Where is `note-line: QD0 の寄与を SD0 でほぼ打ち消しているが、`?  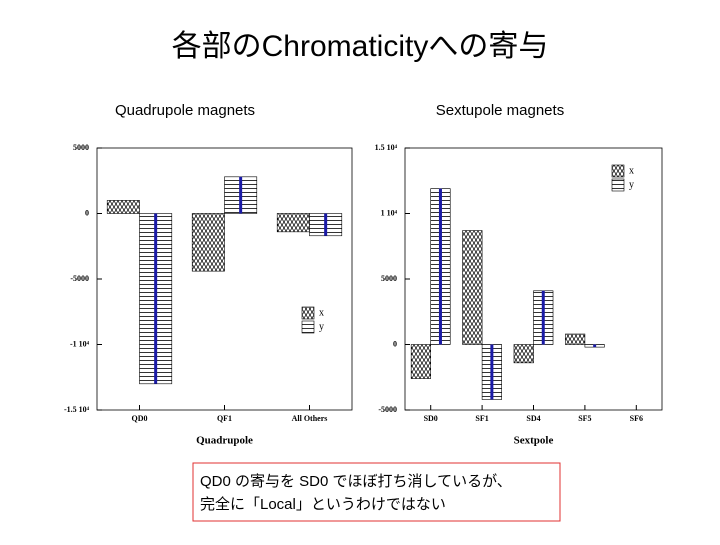
note-line: QD0 の寄与を SD0 でほぼ打ち消しているが、 is located at coordinates (356, 481).